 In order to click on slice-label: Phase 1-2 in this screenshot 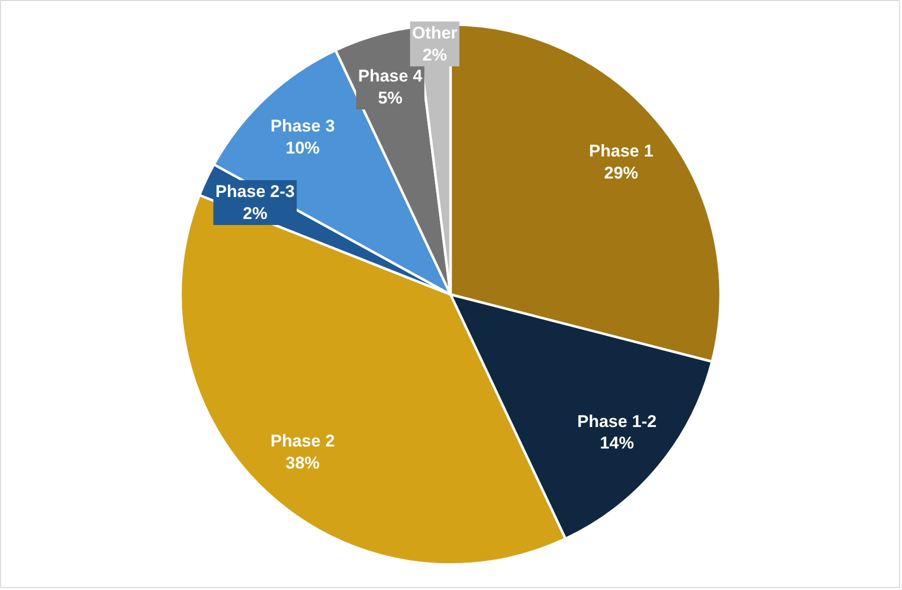, I will do `click(617, 421)`.